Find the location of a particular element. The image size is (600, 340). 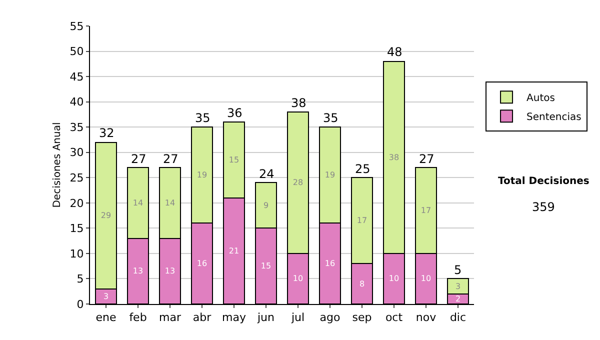

y-axis-title: Decisiones Anual is located at coordinates (57, 165).